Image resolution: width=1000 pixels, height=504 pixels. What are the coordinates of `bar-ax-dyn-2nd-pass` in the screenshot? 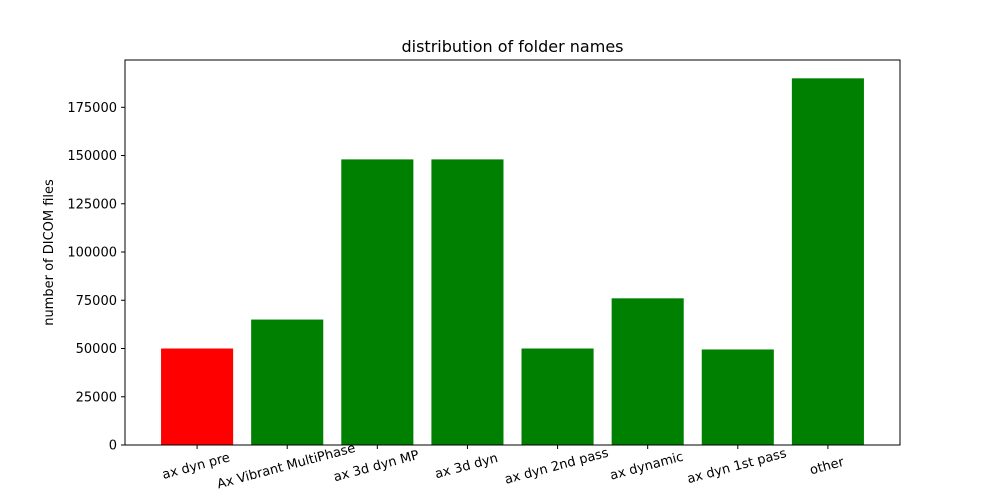 It's located at (557, 396).